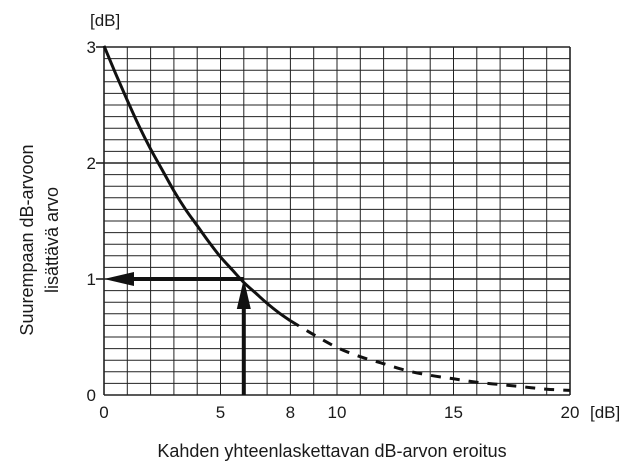  I want to click on y-axis-title-line-2: lisättävä arvo, so click(52, 240).